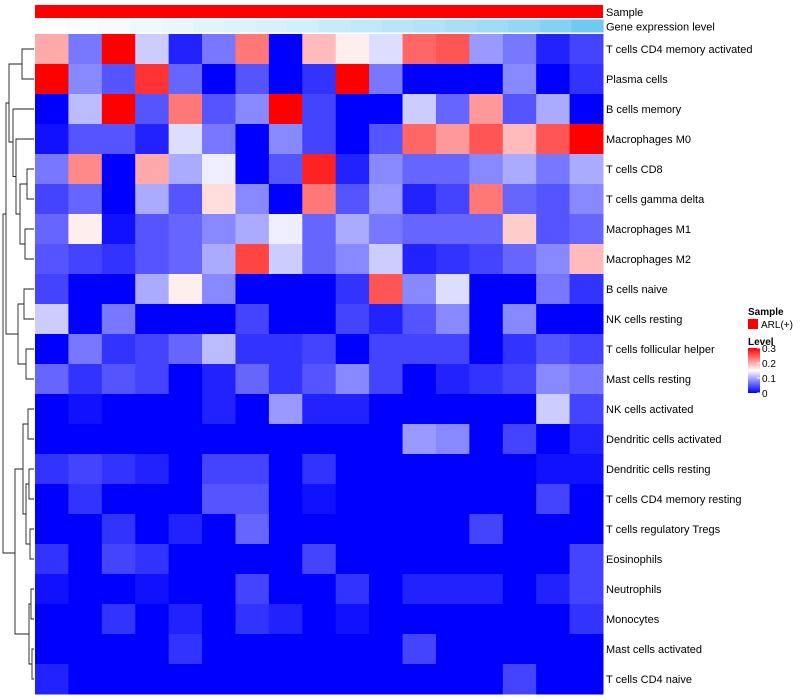  What do you see at coordinates (644, 320) in the screenshot?
I see `row-label: NK cells resting` at bounding box center [644, 320].